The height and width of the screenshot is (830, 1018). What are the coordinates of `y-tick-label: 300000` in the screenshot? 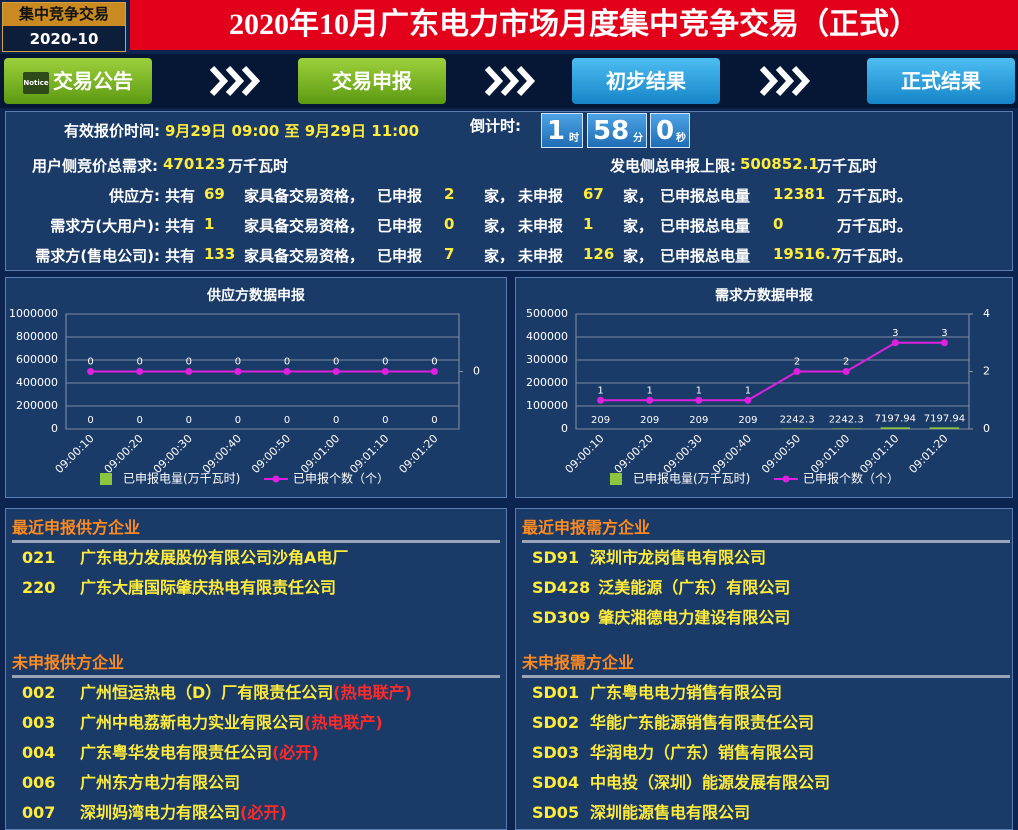 It's located at (547, 359).